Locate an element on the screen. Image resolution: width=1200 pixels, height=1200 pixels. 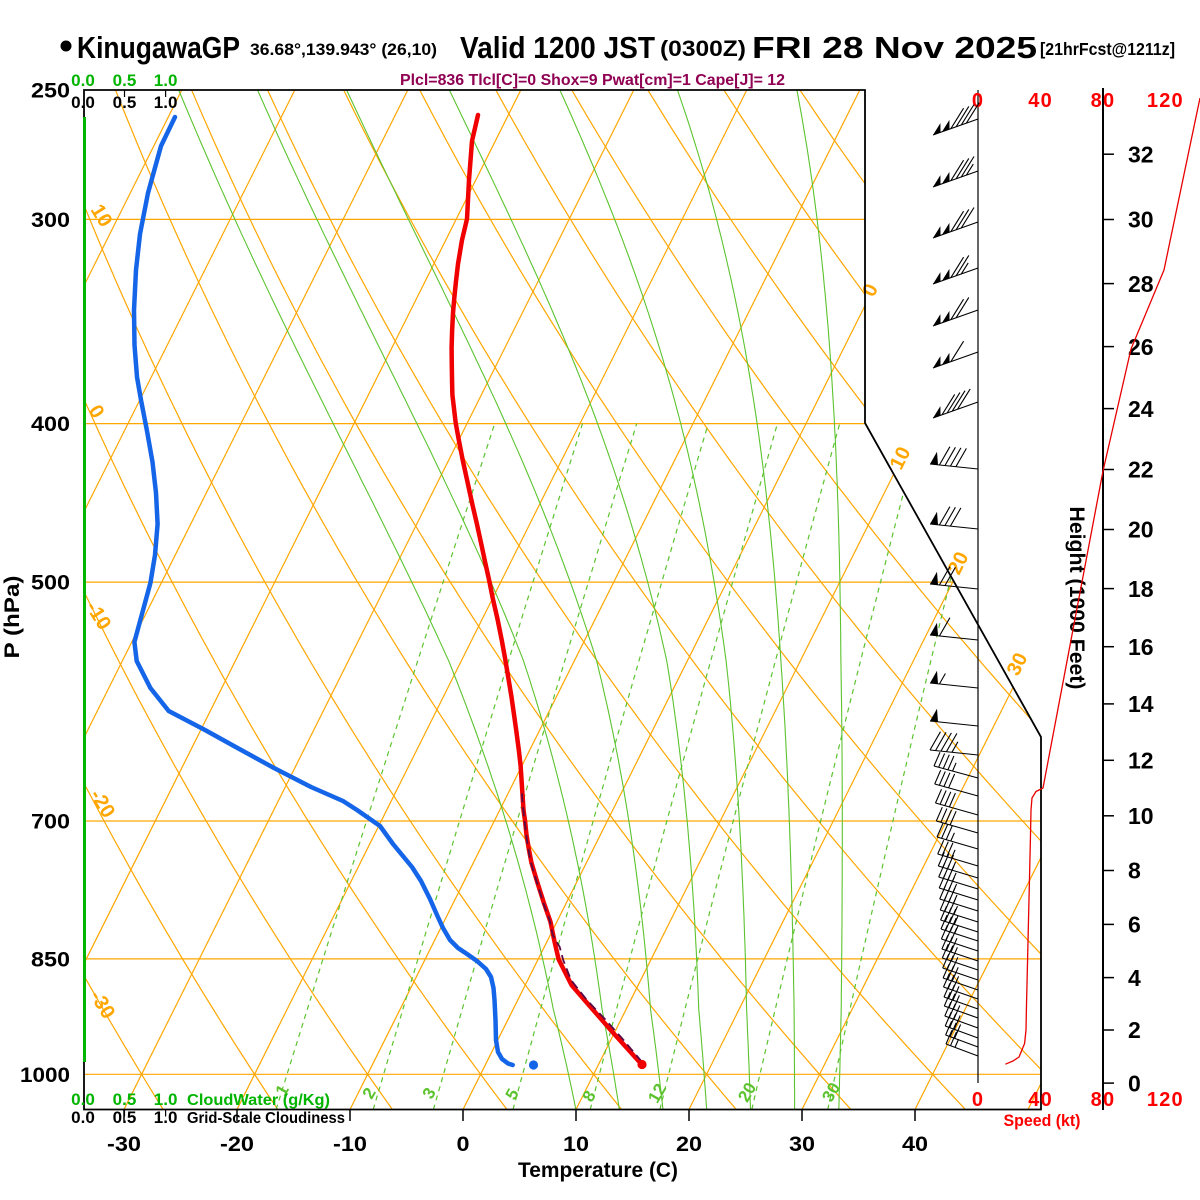
svg-text: 2 is located at coordinates (1134, 1030).